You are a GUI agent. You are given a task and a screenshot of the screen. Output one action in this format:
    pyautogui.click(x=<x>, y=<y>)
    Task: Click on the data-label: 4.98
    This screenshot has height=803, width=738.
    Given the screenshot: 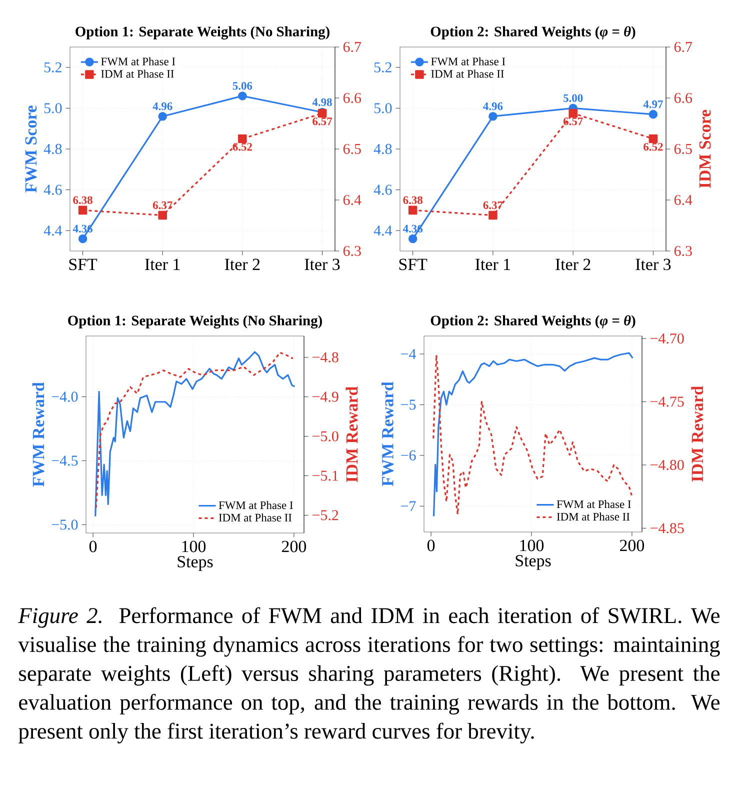 What is the action you would take?
    pyautogui.click(x=322, y=102)
    